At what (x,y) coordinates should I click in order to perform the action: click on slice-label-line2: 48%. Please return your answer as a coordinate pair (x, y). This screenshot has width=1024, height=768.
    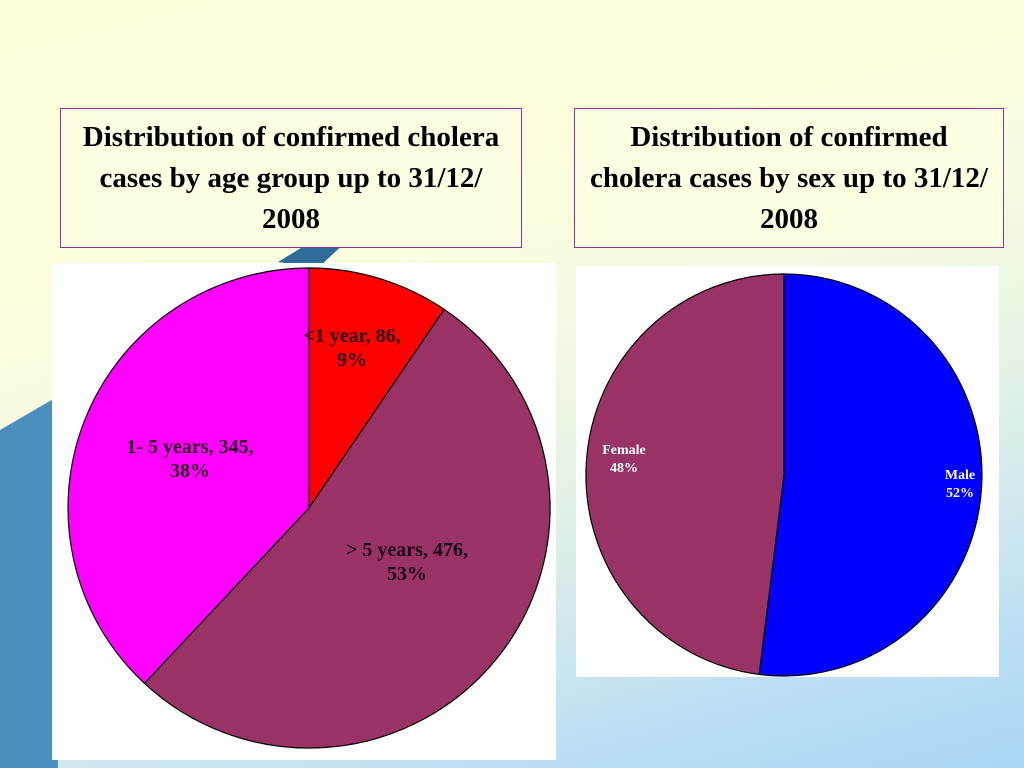
    Looking at the image, I should click on (624, 468).